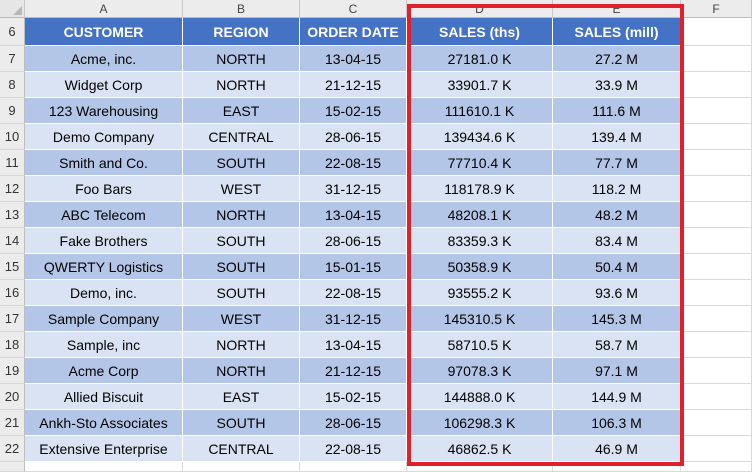 The image size is (752, 472). Describe the element at coordinates (617, 293) in the screenshot. I see `table-cell-sales-mill: 93.6 M` at that location.